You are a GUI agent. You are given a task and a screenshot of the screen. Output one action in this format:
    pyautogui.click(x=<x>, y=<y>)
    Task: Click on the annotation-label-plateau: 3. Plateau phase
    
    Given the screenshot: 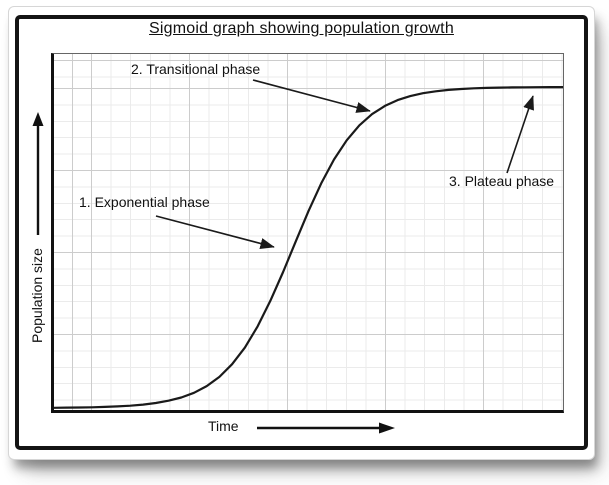 What is the action you would take?
    pyautogui.click(x=502, y=181)
    